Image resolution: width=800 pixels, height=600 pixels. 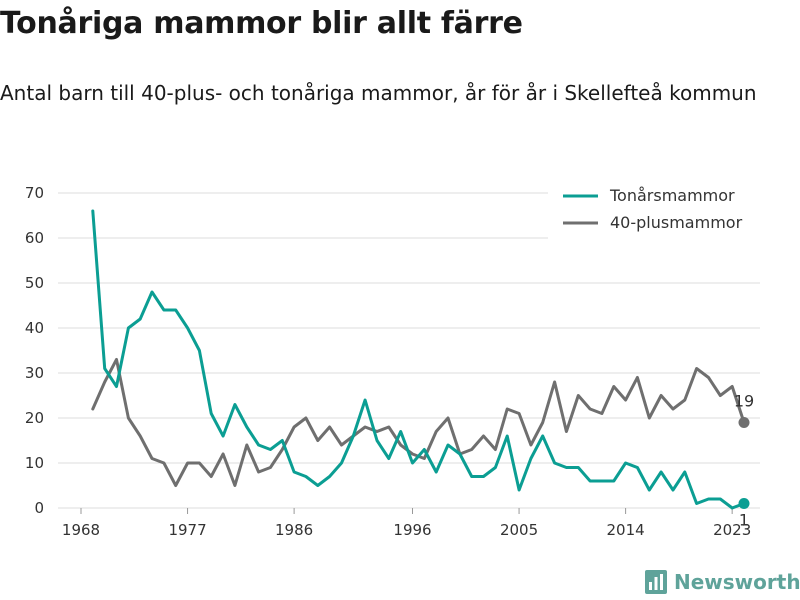 What do you see at coordinates (656, 582) in the screenshot?
I see `newsworthy-logo-icon` at bounding box center [656, 582].